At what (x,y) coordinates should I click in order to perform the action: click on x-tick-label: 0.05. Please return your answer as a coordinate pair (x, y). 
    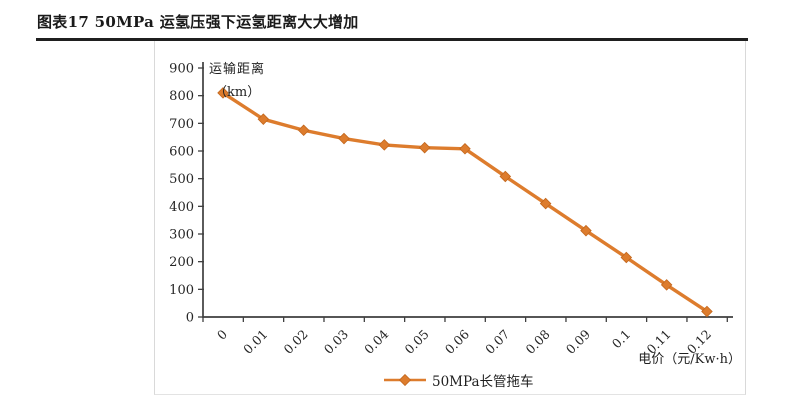
    Looking at the image, I should click on (416, 342).